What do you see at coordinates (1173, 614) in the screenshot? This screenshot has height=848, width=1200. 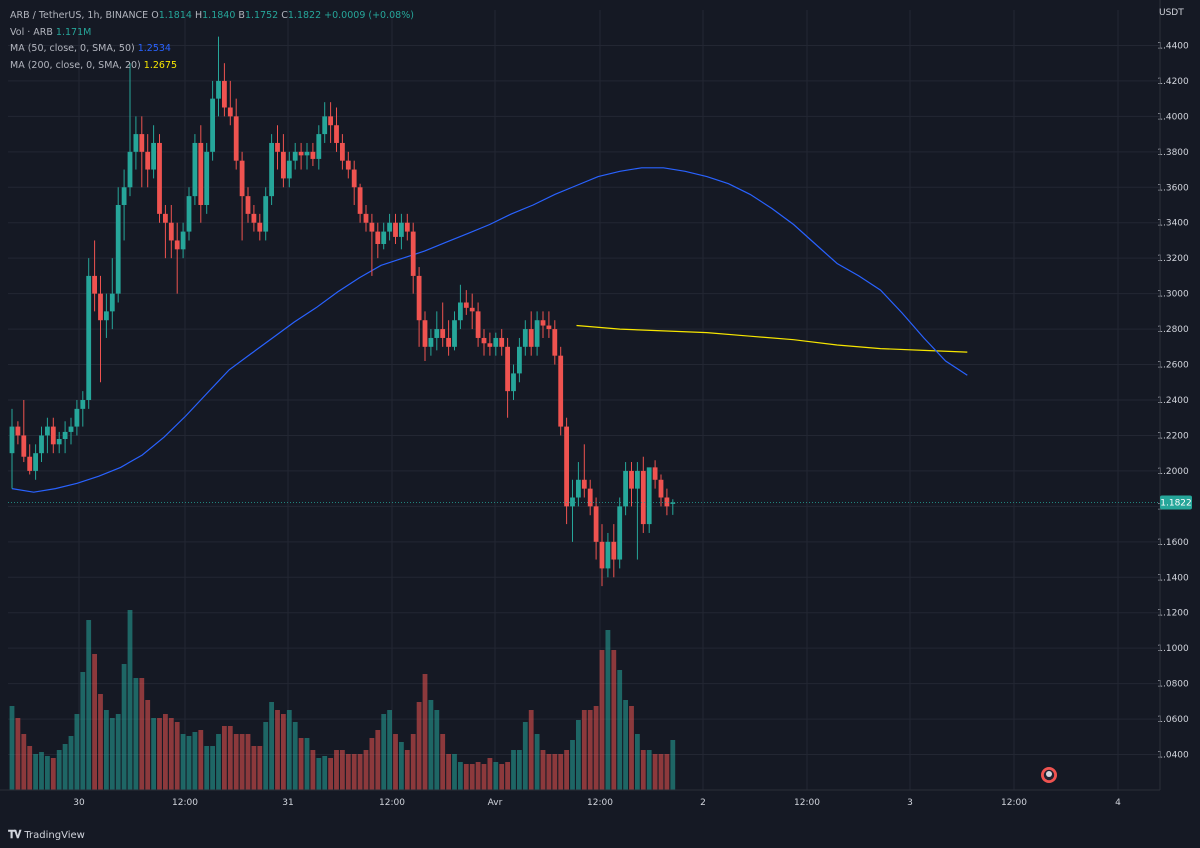 I see `y-tick-label: 1.1200` at bounding box center [1173, 614].